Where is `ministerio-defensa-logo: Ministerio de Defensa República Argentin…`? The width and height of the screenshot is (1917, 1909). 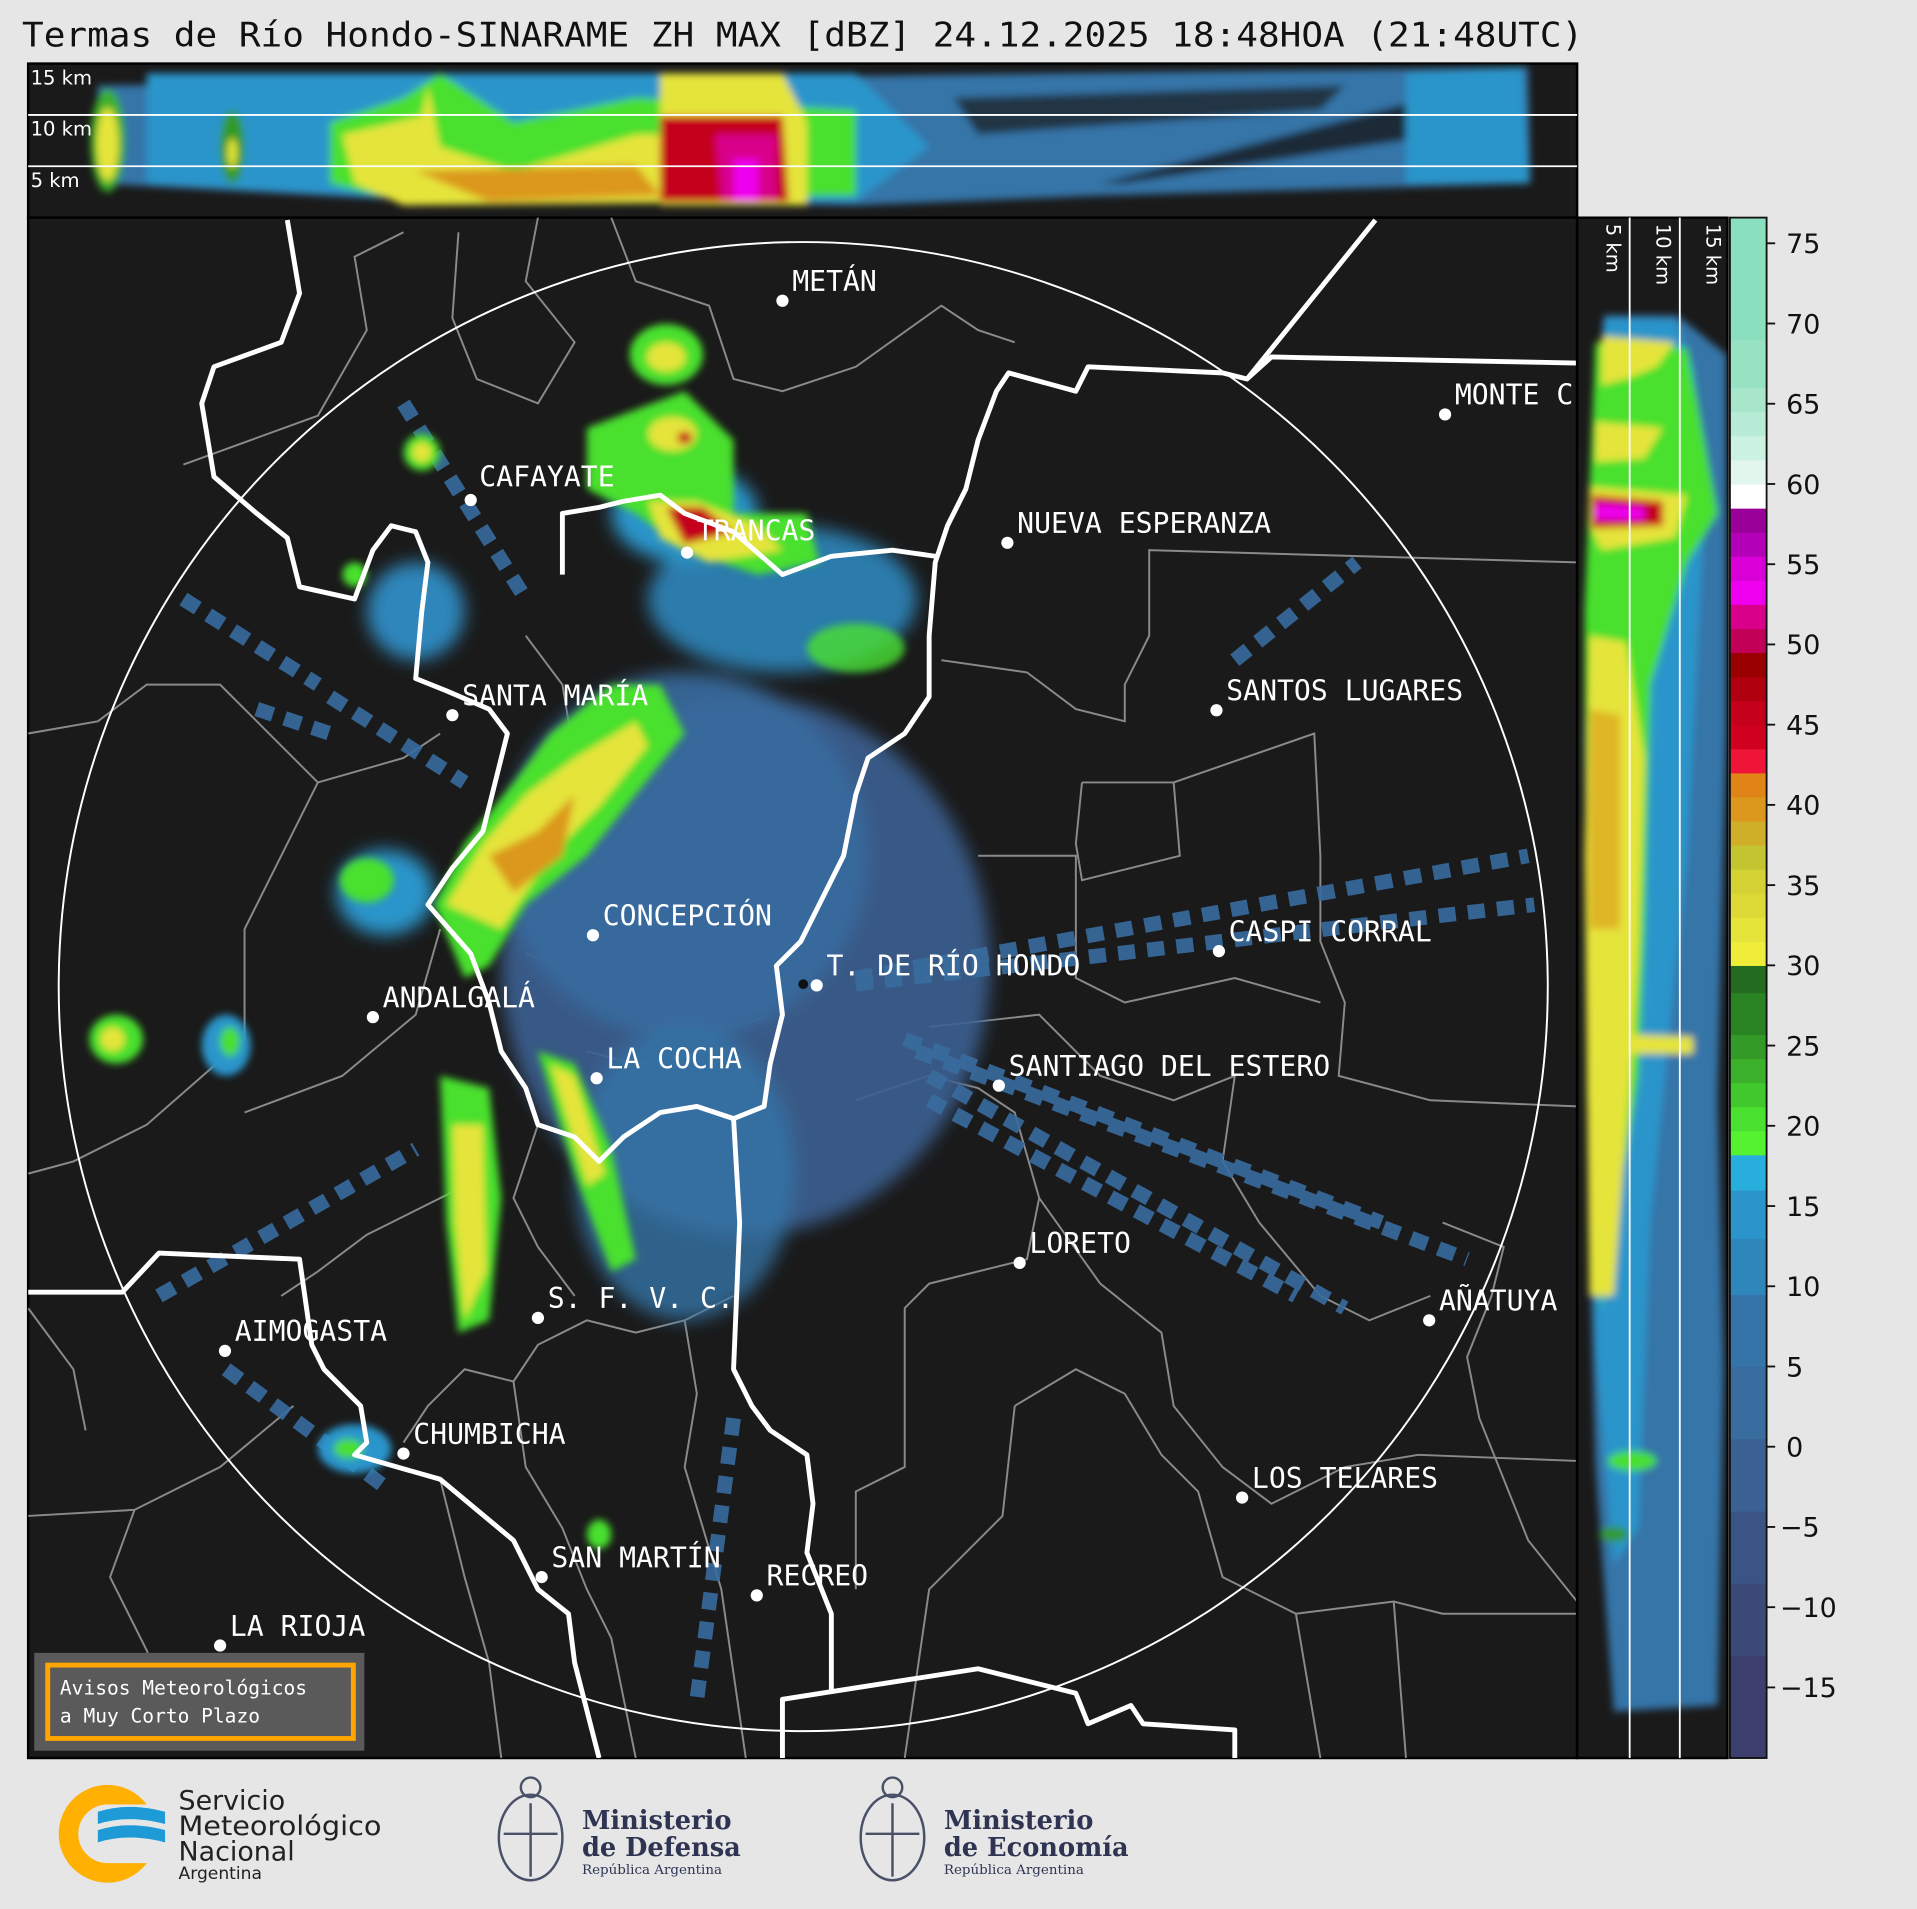
ministerio-defensa-logo: Ministerio de Defensa República Argentin… is located at coordinates (619, 1829).